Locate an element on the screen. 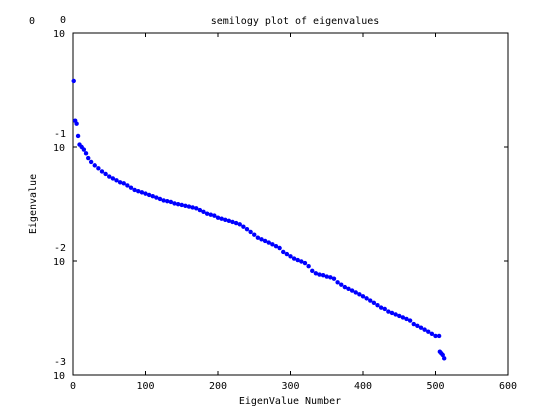 This screenshot has height=420, width=560. x-tick-label: 200 is located at coordinates (218, 386).